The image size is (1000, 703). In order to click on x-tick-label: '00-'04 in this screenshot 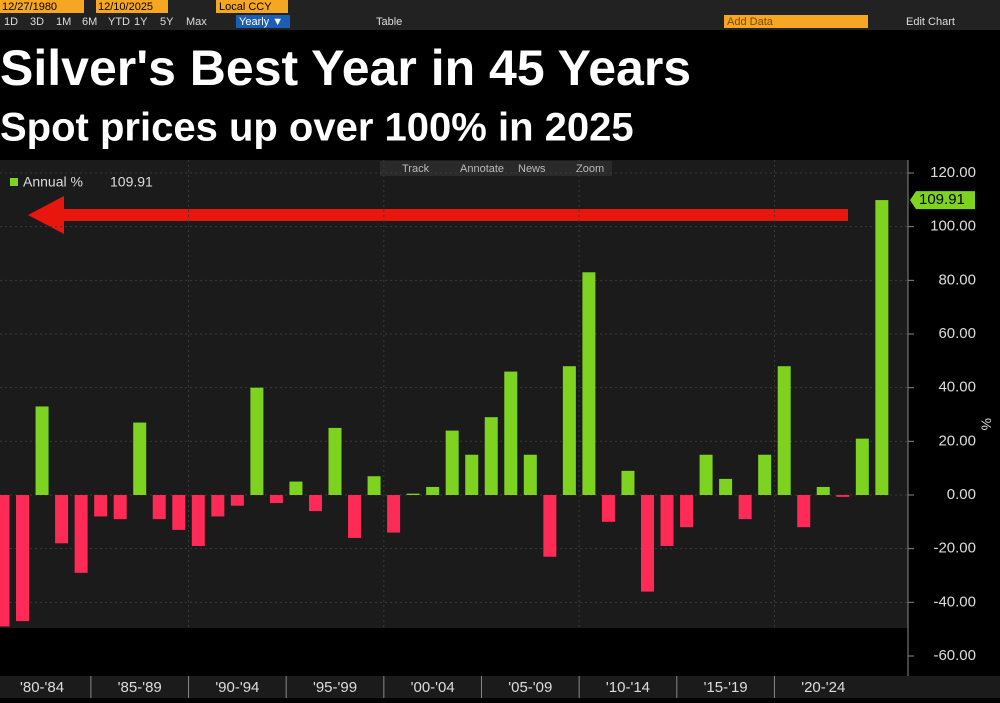, I will do `click(433, 687)`.